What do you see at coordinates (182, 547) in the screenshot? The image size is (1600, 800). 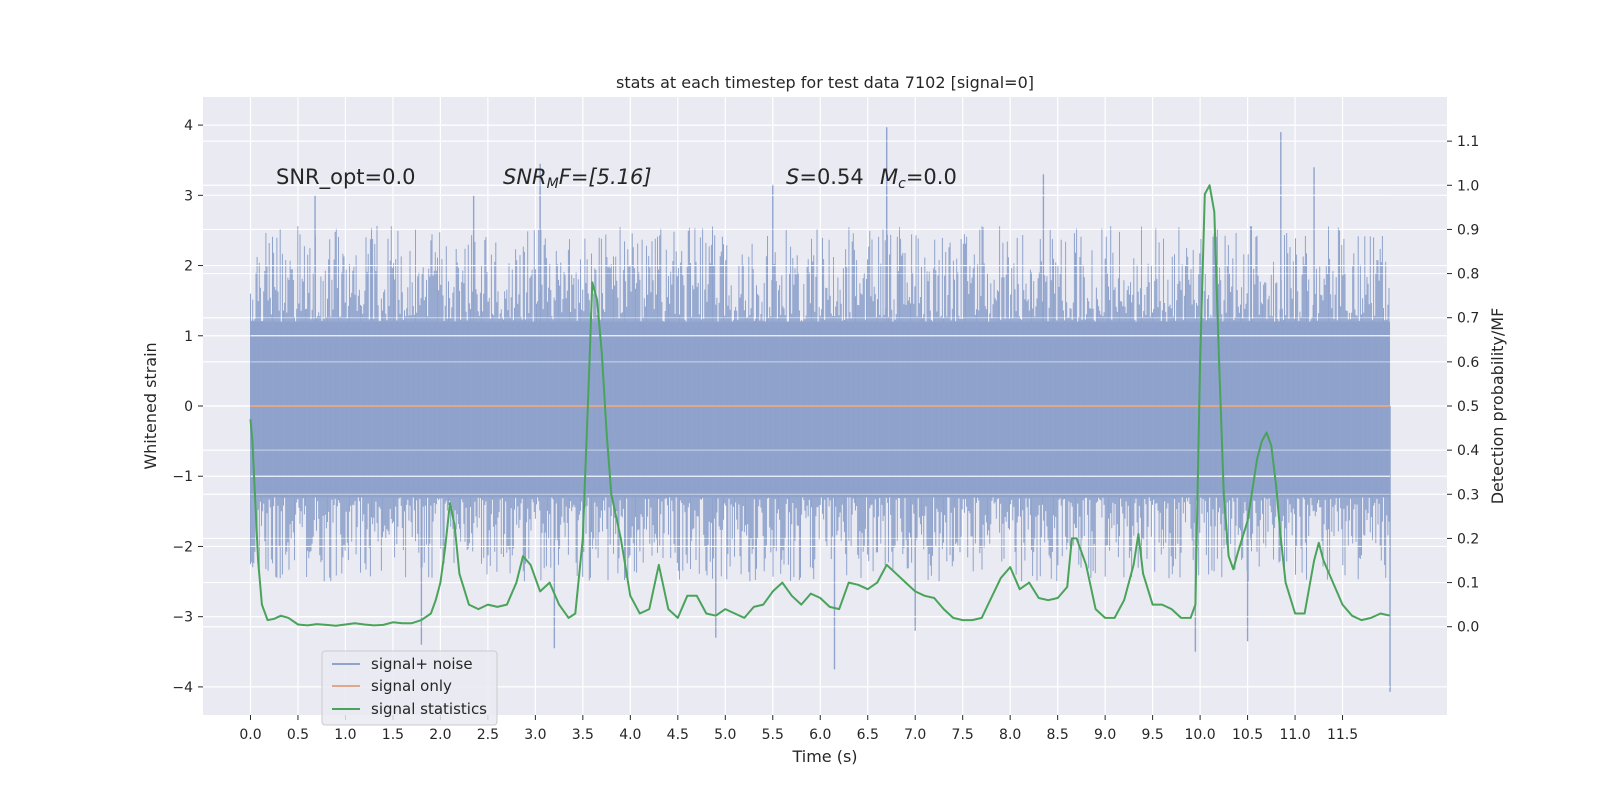 I see `y-tick-label: −2` at bounding box center [182, 547].